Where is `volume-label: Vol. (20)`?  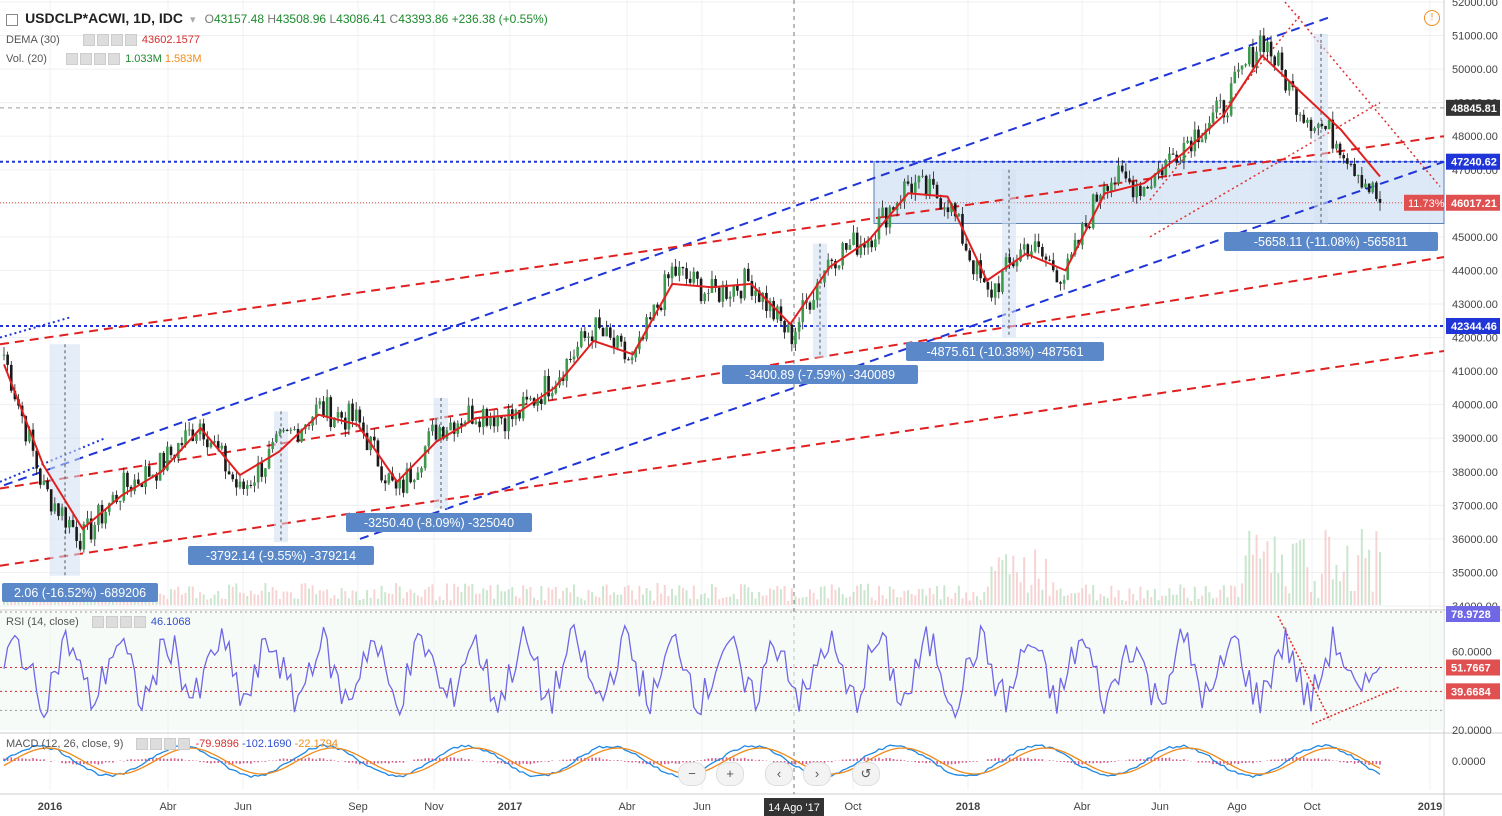 volume-label: Vol. (20) is located at coordinates (26, 59).